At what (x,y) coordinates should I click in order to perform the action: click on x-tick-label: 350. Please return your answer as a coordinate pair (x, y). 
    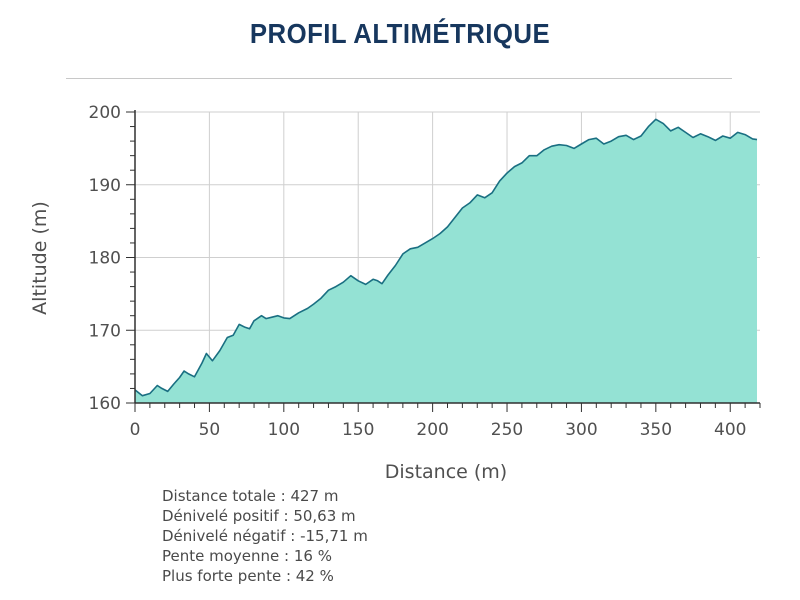
    Looking at the image, I should click on (656, 430).